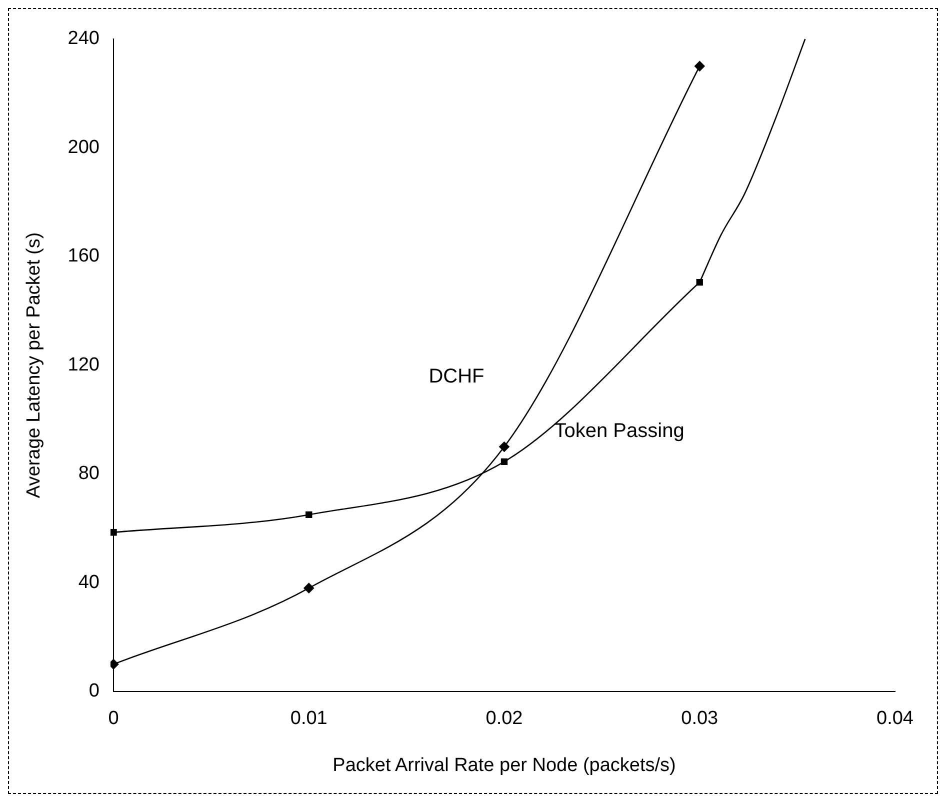  I want to click on text: DCHF, so click(456, 376).